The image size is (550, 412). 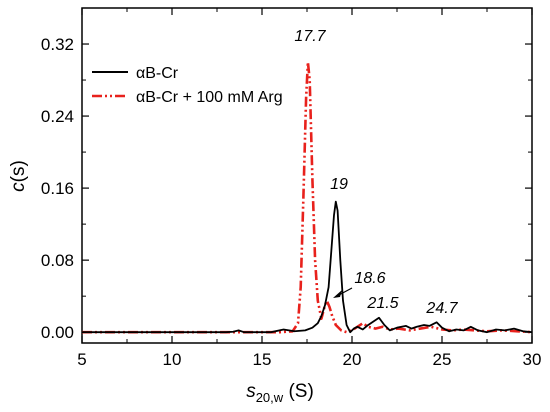 What do you see at coordinates (369, 278) in the screenshot?
I see `annotation-peak-18-6: 18.6` at bounding box center [369, 278].